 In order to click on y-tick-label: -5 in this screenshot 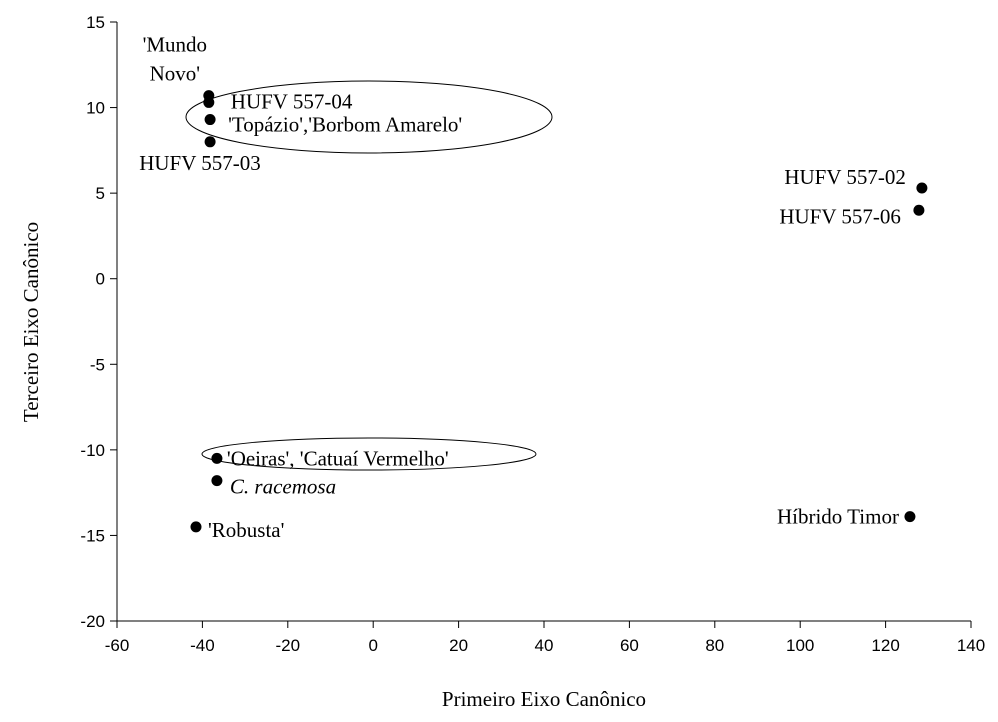, I will do `click(97, 364)`.